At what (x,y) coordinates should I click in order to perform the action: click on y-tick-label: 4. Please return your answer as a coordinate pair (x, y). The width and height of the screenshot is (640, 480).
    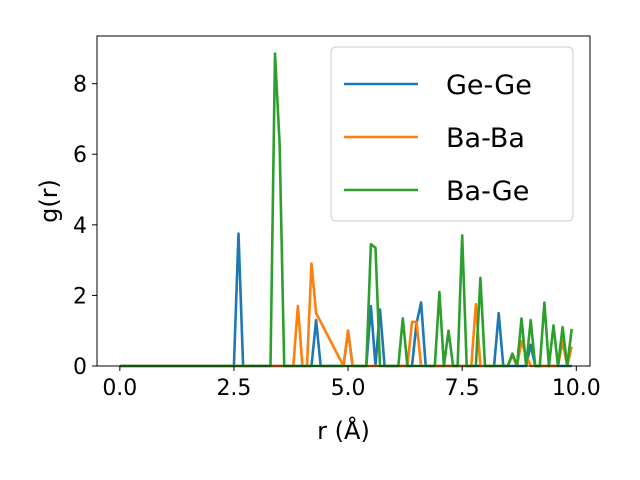
    Looking at the image, I should click on (80, 226).